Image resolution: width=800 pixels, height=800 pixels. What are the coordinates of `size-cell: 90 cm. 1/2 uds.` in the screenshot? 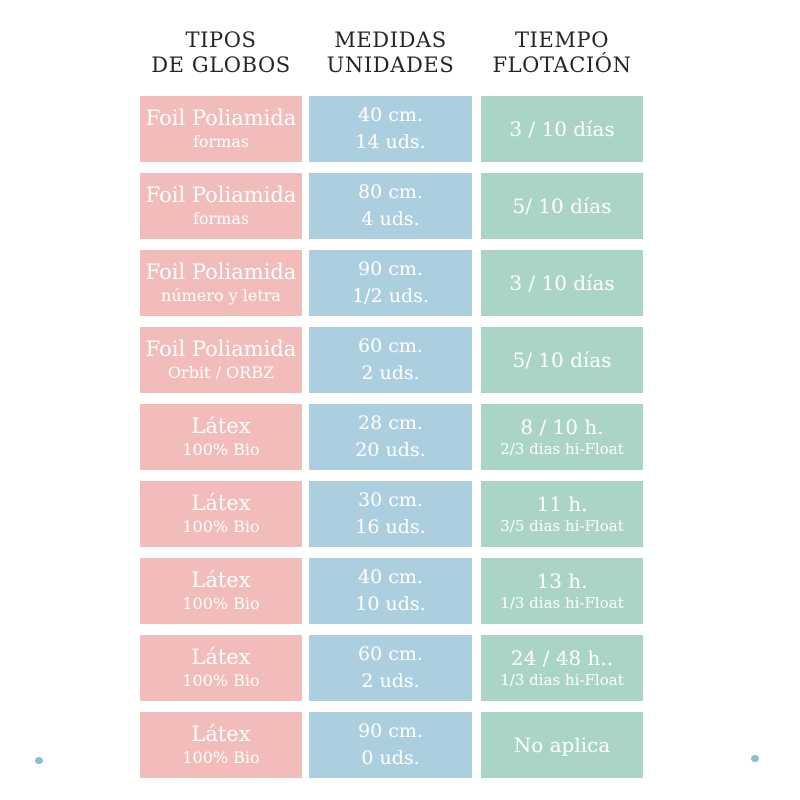 It's located at (390, 283).